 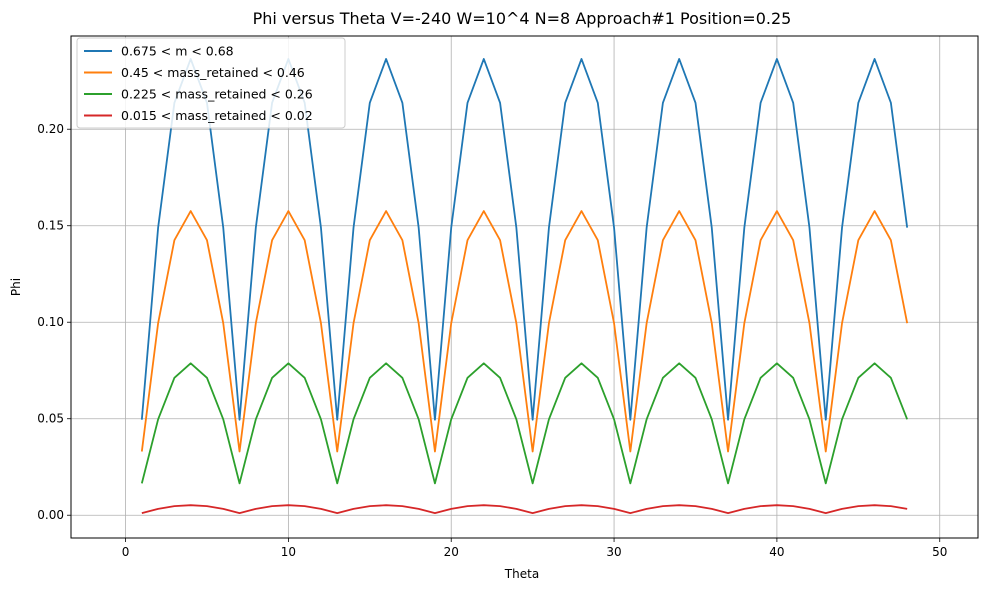 I want to click on x-axis-ticks: 0 10 20 30 40 50, so click(x=534, y=548).